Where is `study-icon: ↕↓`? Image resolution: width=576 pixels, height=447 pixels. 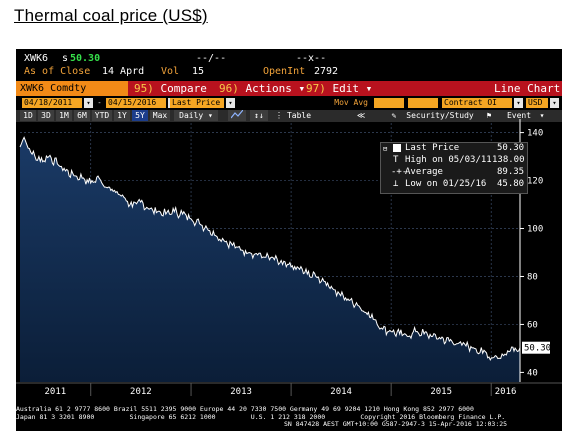 study-icon: ↕↓ is located at coordinates (259, 115).